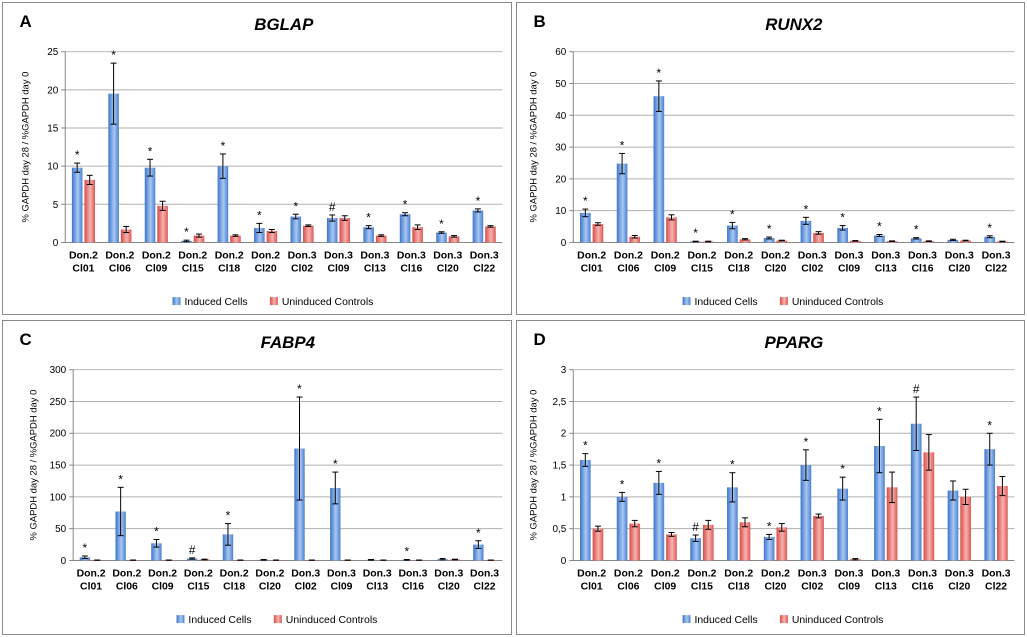 The height and width of the screenshot is (637, 1027). I want to click on legend-label-induced: Induced Cells, so click(725, 620).